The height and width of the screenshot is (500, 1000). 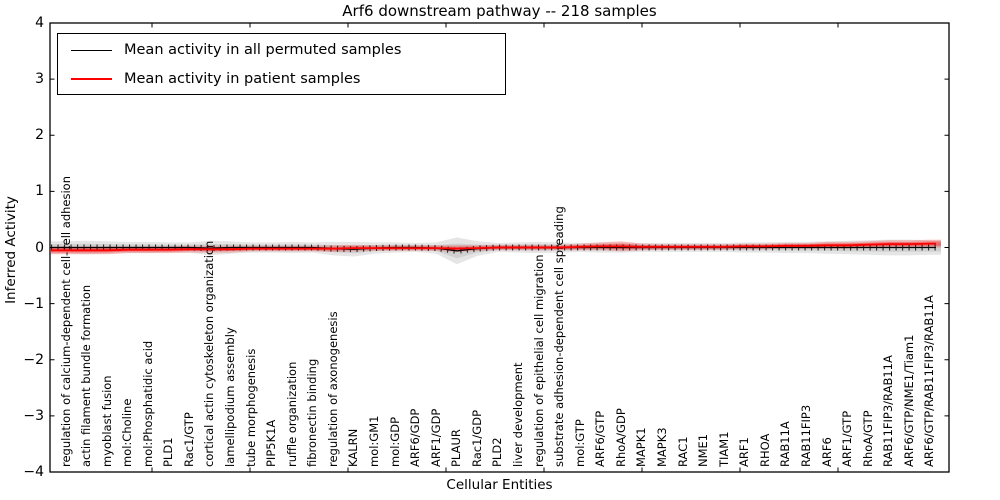 I want to click on x-tick-label: ARF6/GTP, so click(x=600, y=438).